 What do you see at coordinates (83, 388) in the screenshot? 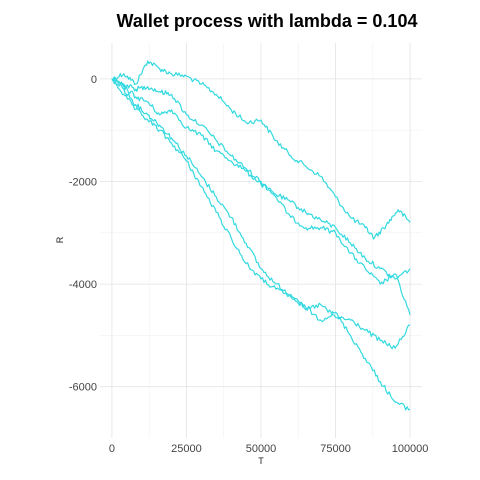
I see `y-tick-label: -6000` at bounding box center [83, 388].